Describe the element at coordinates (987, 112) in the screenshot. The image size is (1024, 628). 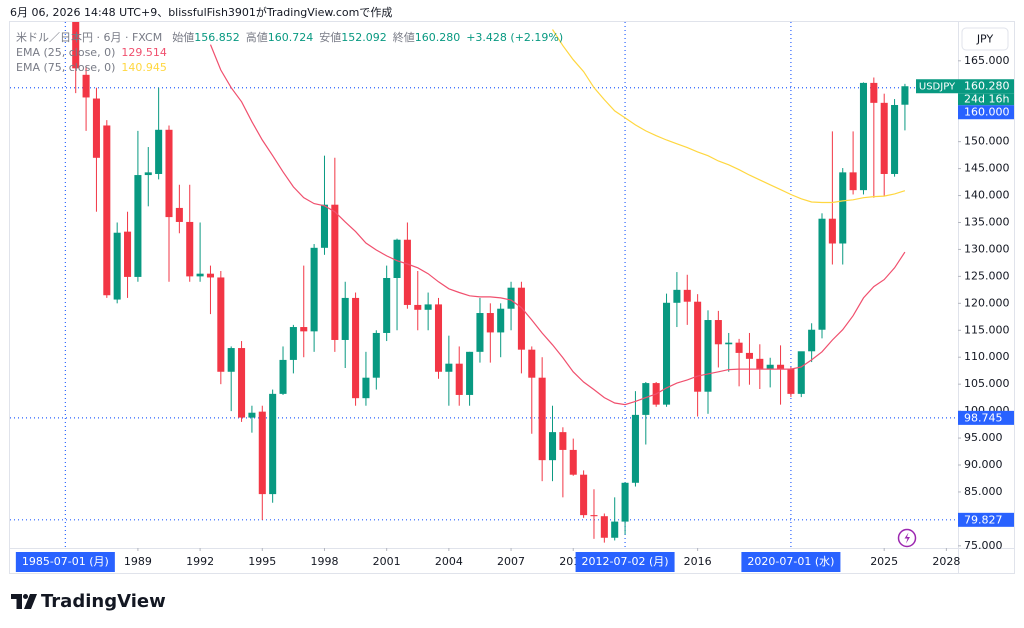
I see `marker-price-label: 160.000` at that location.